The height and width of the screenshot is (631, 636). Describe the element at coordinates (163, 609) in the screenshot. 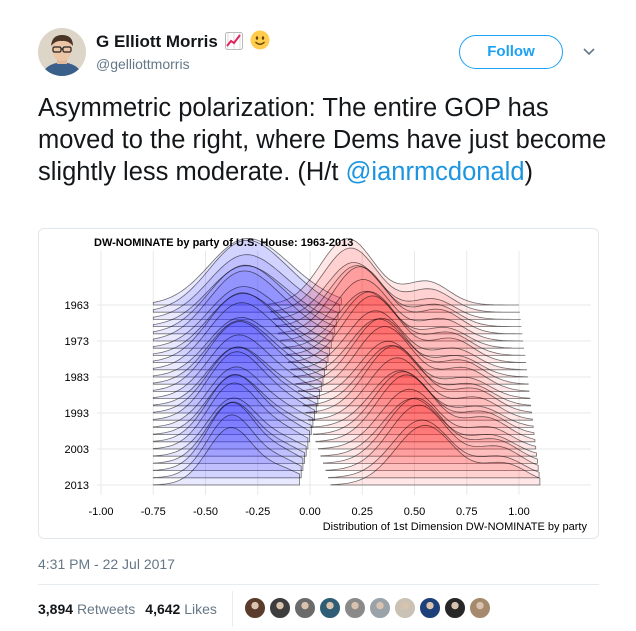

I see `likes-count: 4,642` at that location.